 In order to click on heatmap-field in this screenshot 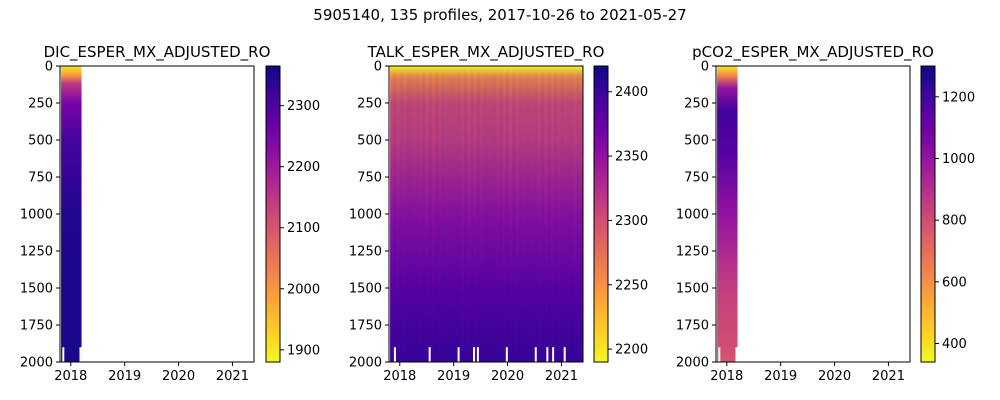, I will do `click(71, 214)`.